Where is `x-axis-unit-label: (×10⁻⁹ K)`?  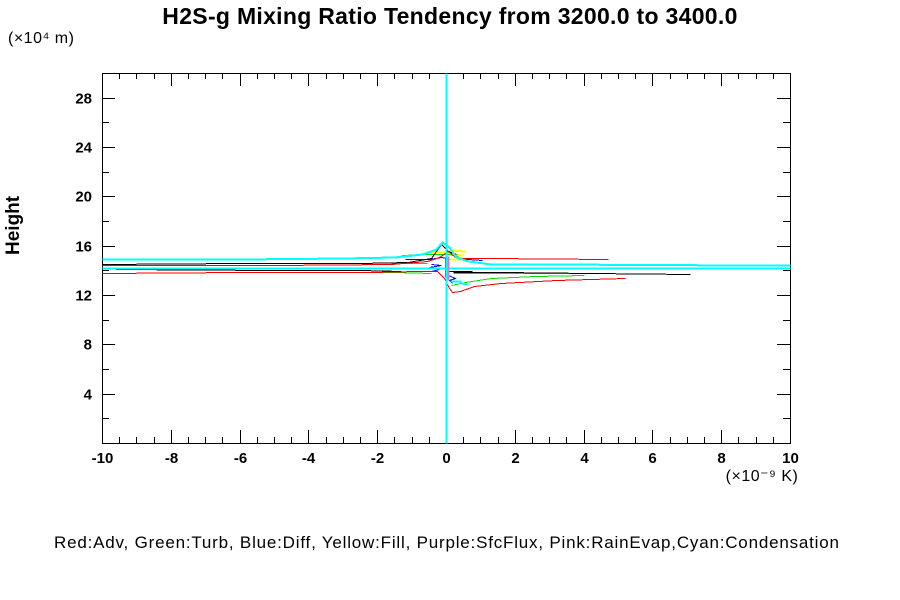
x-axis-unit-label: (×10⁻⁹ K) is located at coordinates (762, 476).